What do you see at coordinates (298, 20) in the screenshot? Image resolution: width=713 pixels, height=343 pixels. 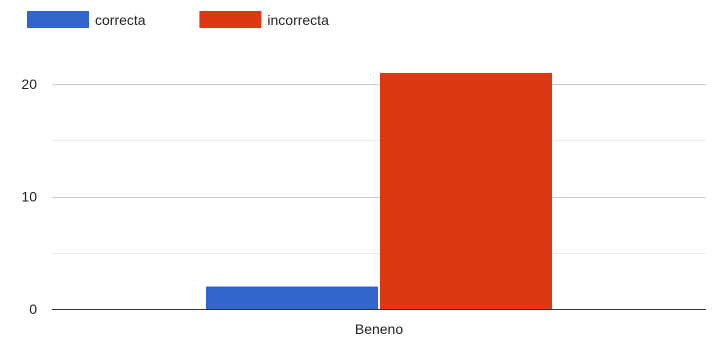 I see `legend-label: incorrecta` at bounding box center [298, 20].